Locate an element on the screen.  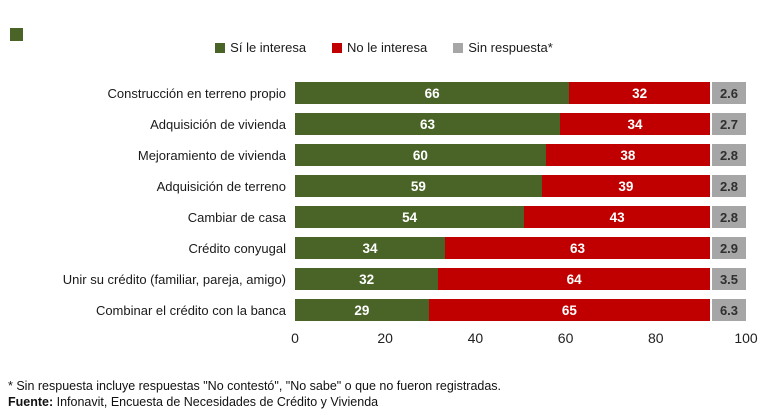
segment-no-le-interesa: 64 is located at coordinates (574, 279).